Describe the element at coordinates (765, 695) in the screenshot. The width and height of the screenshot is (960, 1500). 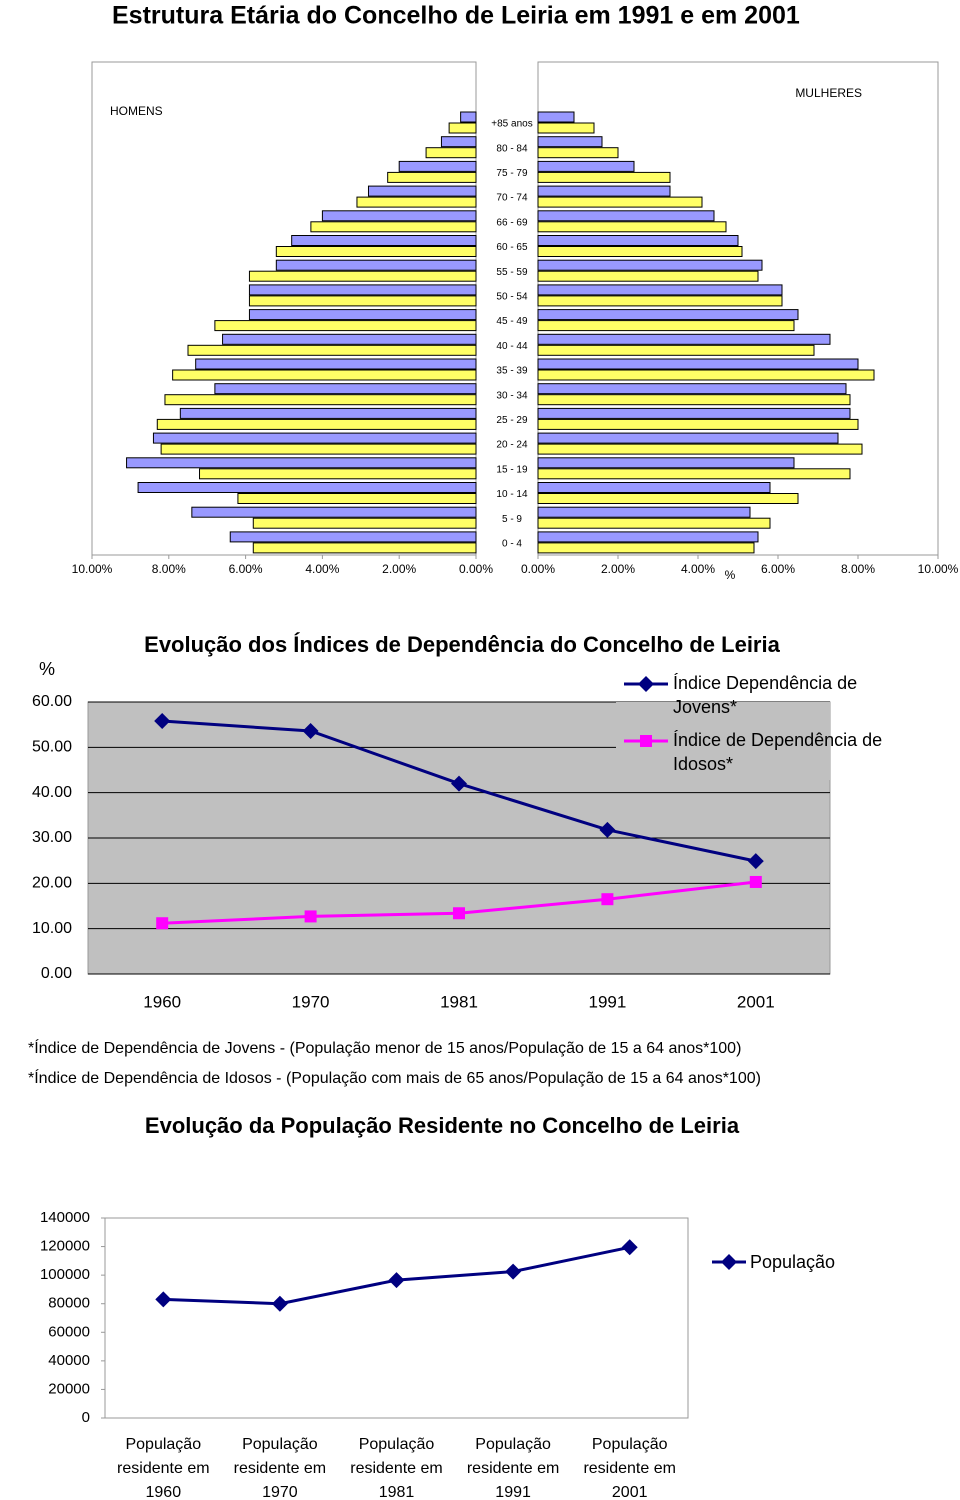
I see `legend-label: Índice Dependência de Jovens*` at that location.